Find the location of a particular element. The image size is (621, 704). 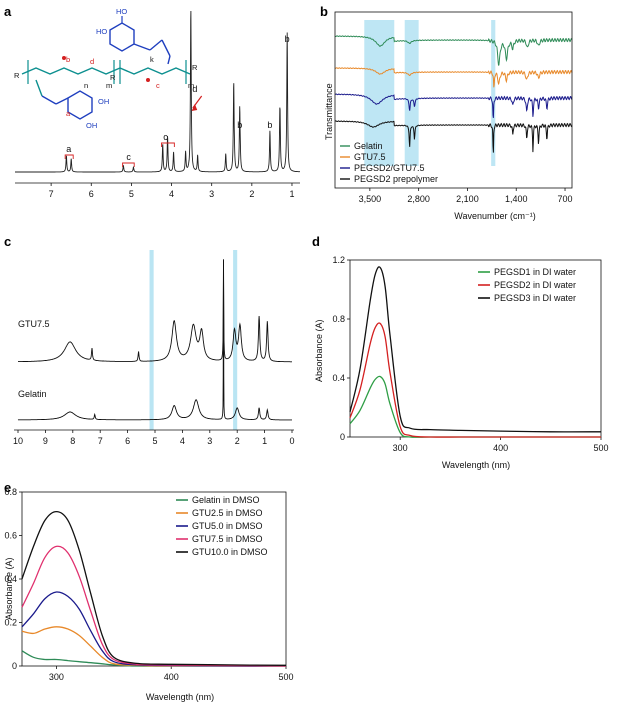

svg-text: a is located at coordinates (68, 113).